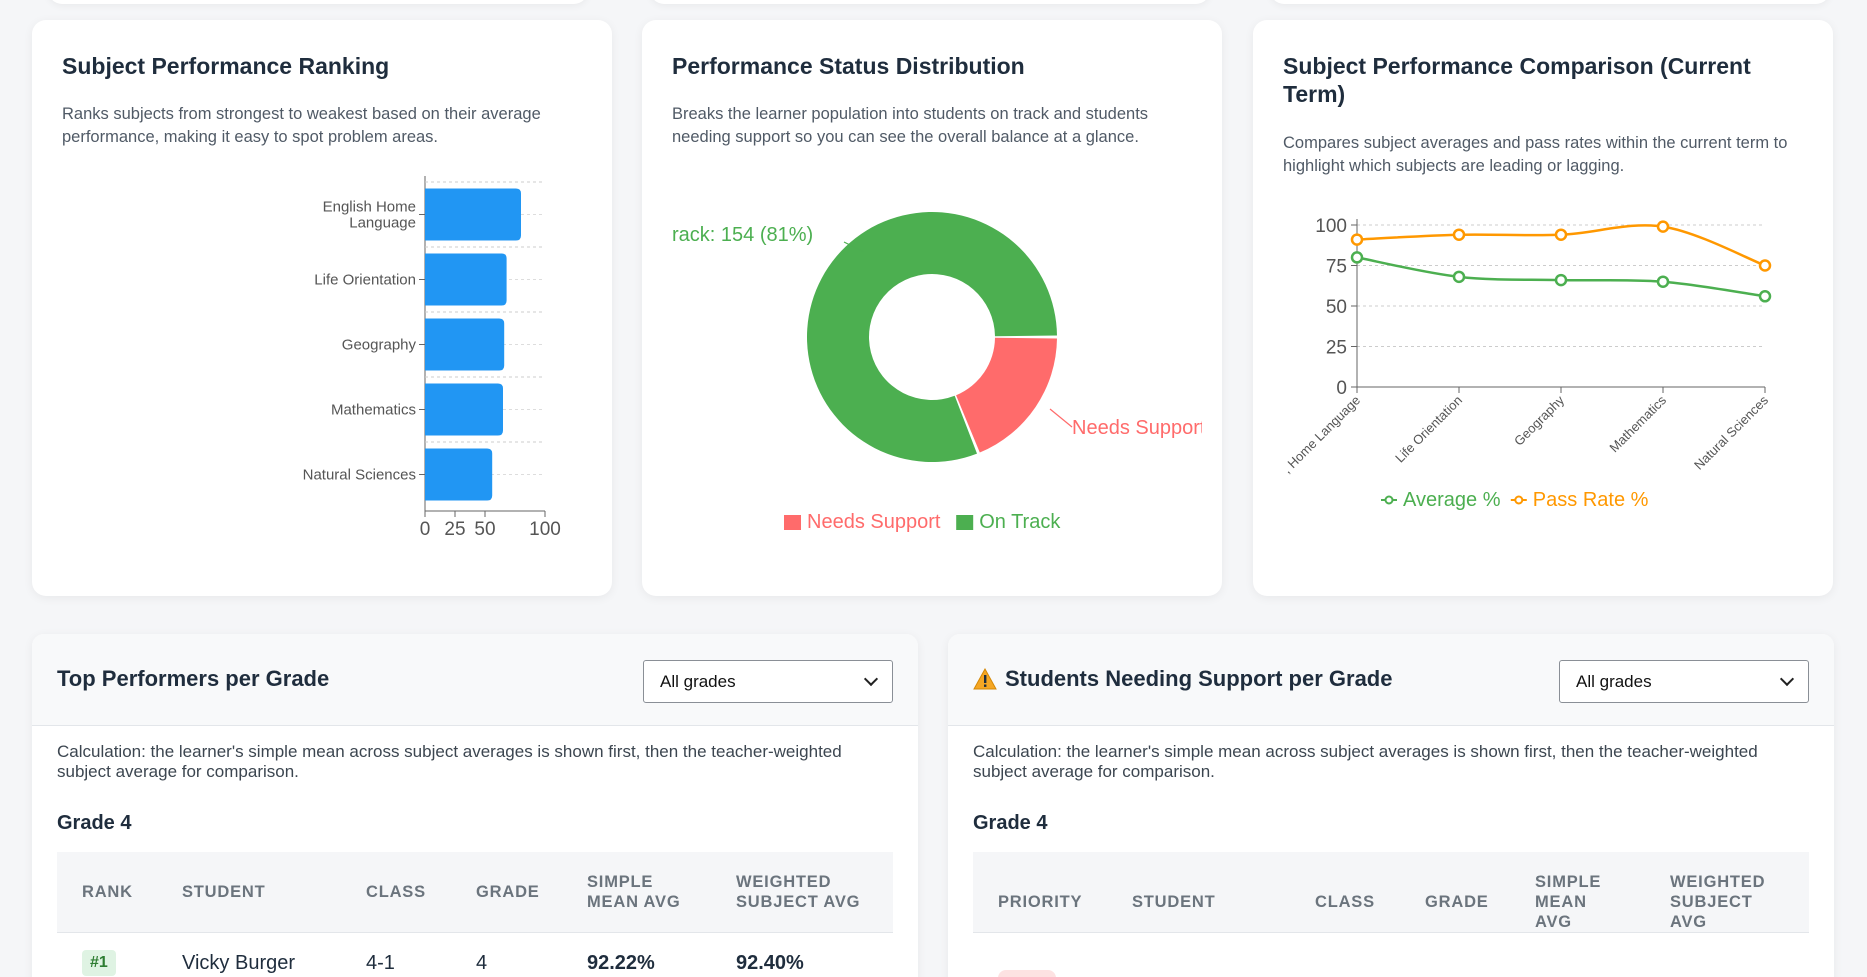  What do you see at coordinates (1684, 681) in the screenshot?
I see `needs-support-grade-select: All grades` at bounding box center [1684, 681].